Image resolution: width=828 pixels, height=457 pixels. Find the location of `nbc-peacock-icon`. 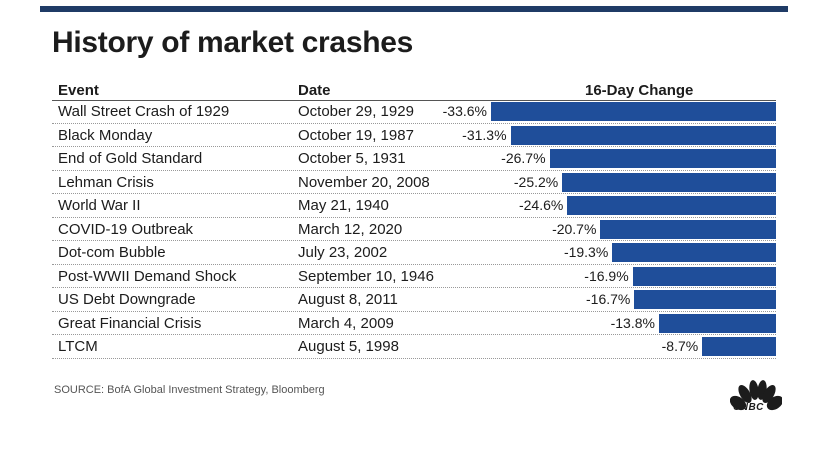

nbc-peacock-icon is located at coordinates (756, 395).